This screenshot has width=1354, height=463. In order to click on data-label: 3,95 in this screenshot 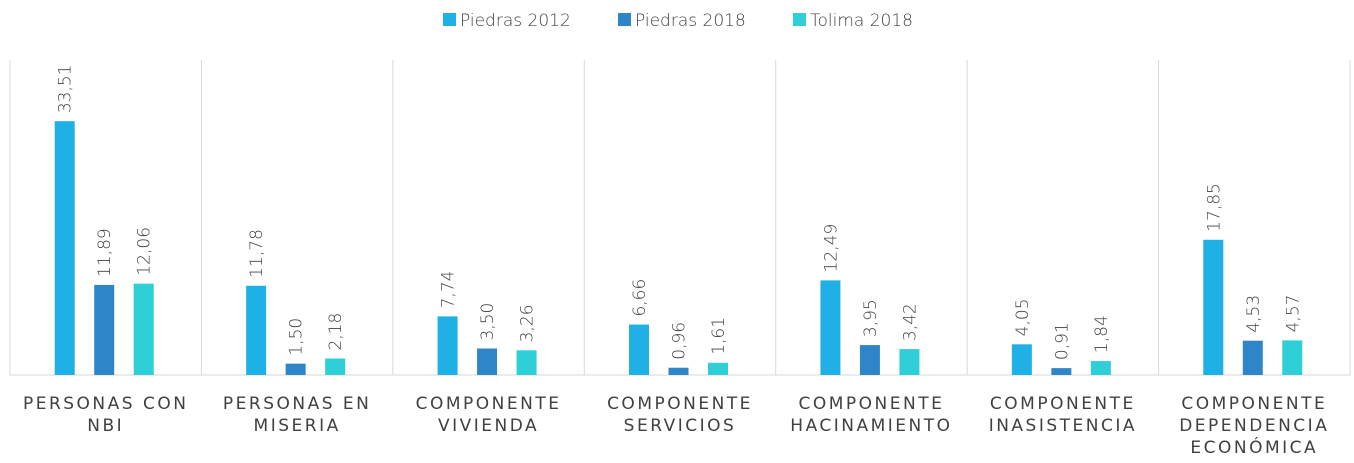, I will do `click(871, 318)`.